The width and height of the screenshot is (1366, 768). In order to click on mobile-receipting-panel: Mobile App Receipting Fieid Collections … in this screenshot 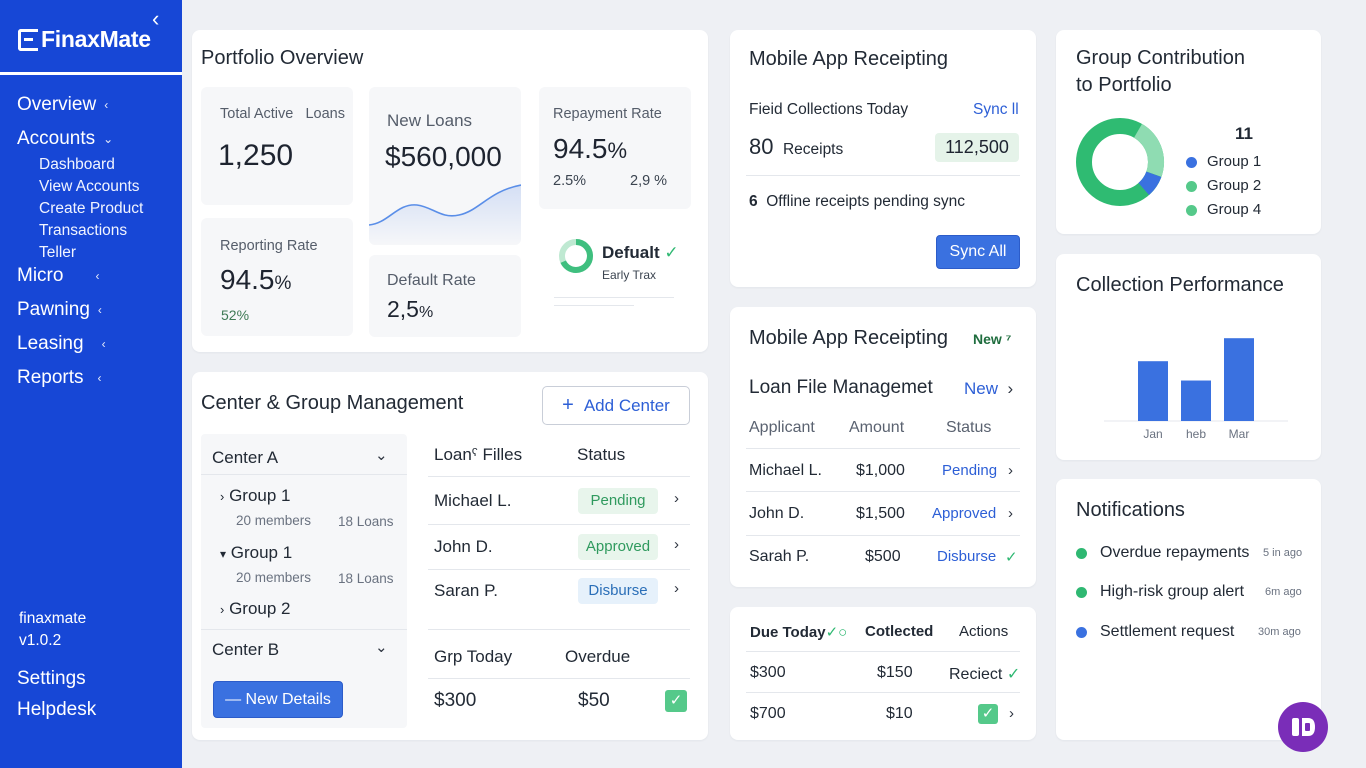, I will do `click(883, 158)`.